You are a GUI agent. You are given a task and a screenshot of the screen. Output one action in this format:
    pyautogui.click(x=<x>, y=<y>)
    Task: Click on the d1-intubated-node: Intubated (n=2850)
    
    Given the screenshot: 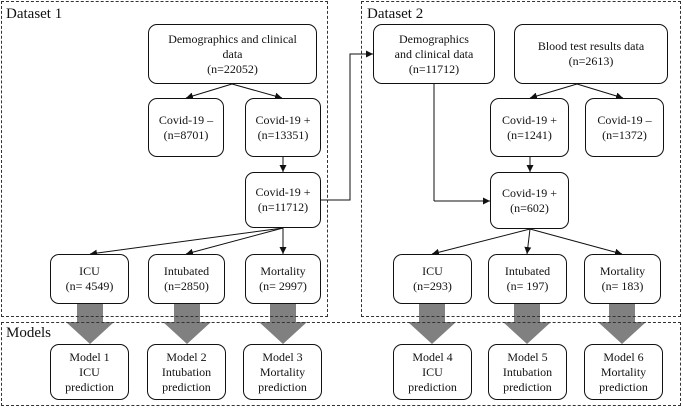 What is the action you would take?
    pyautogui.click(x=186, y=279)
    